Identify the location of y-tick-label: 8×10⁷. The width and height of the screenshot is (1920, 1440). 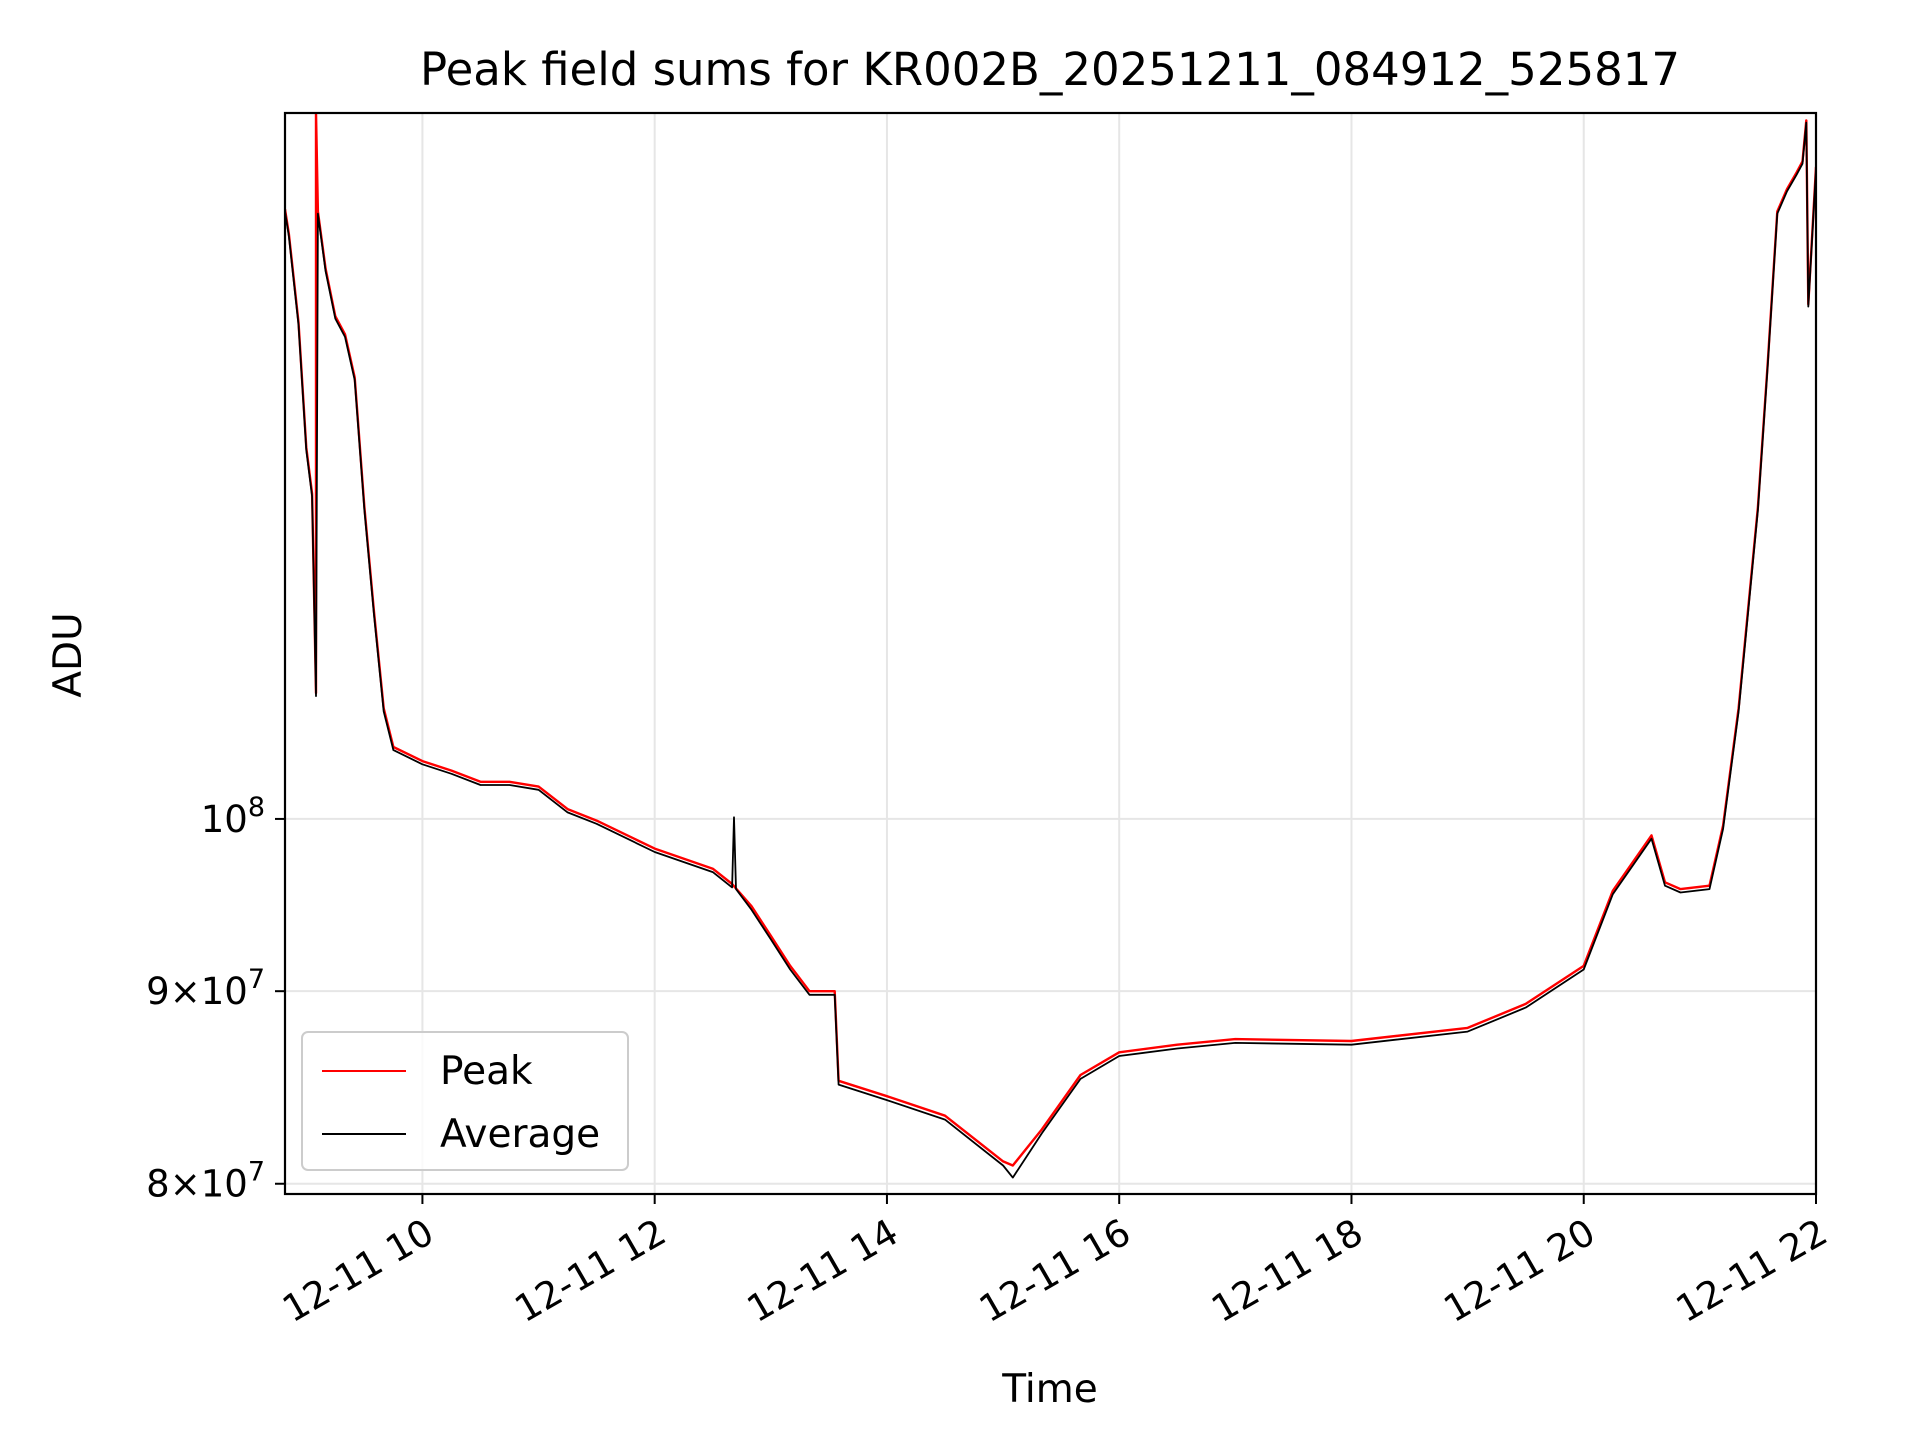
(205, 1181).